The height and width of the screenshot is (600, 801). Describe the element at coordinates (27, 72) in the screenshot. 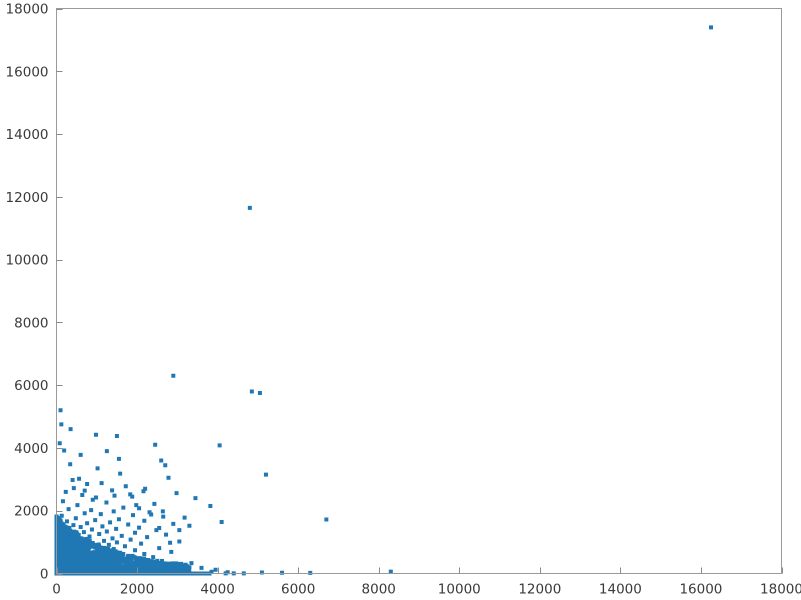

I see `y-tick-label: 16000` at that location.